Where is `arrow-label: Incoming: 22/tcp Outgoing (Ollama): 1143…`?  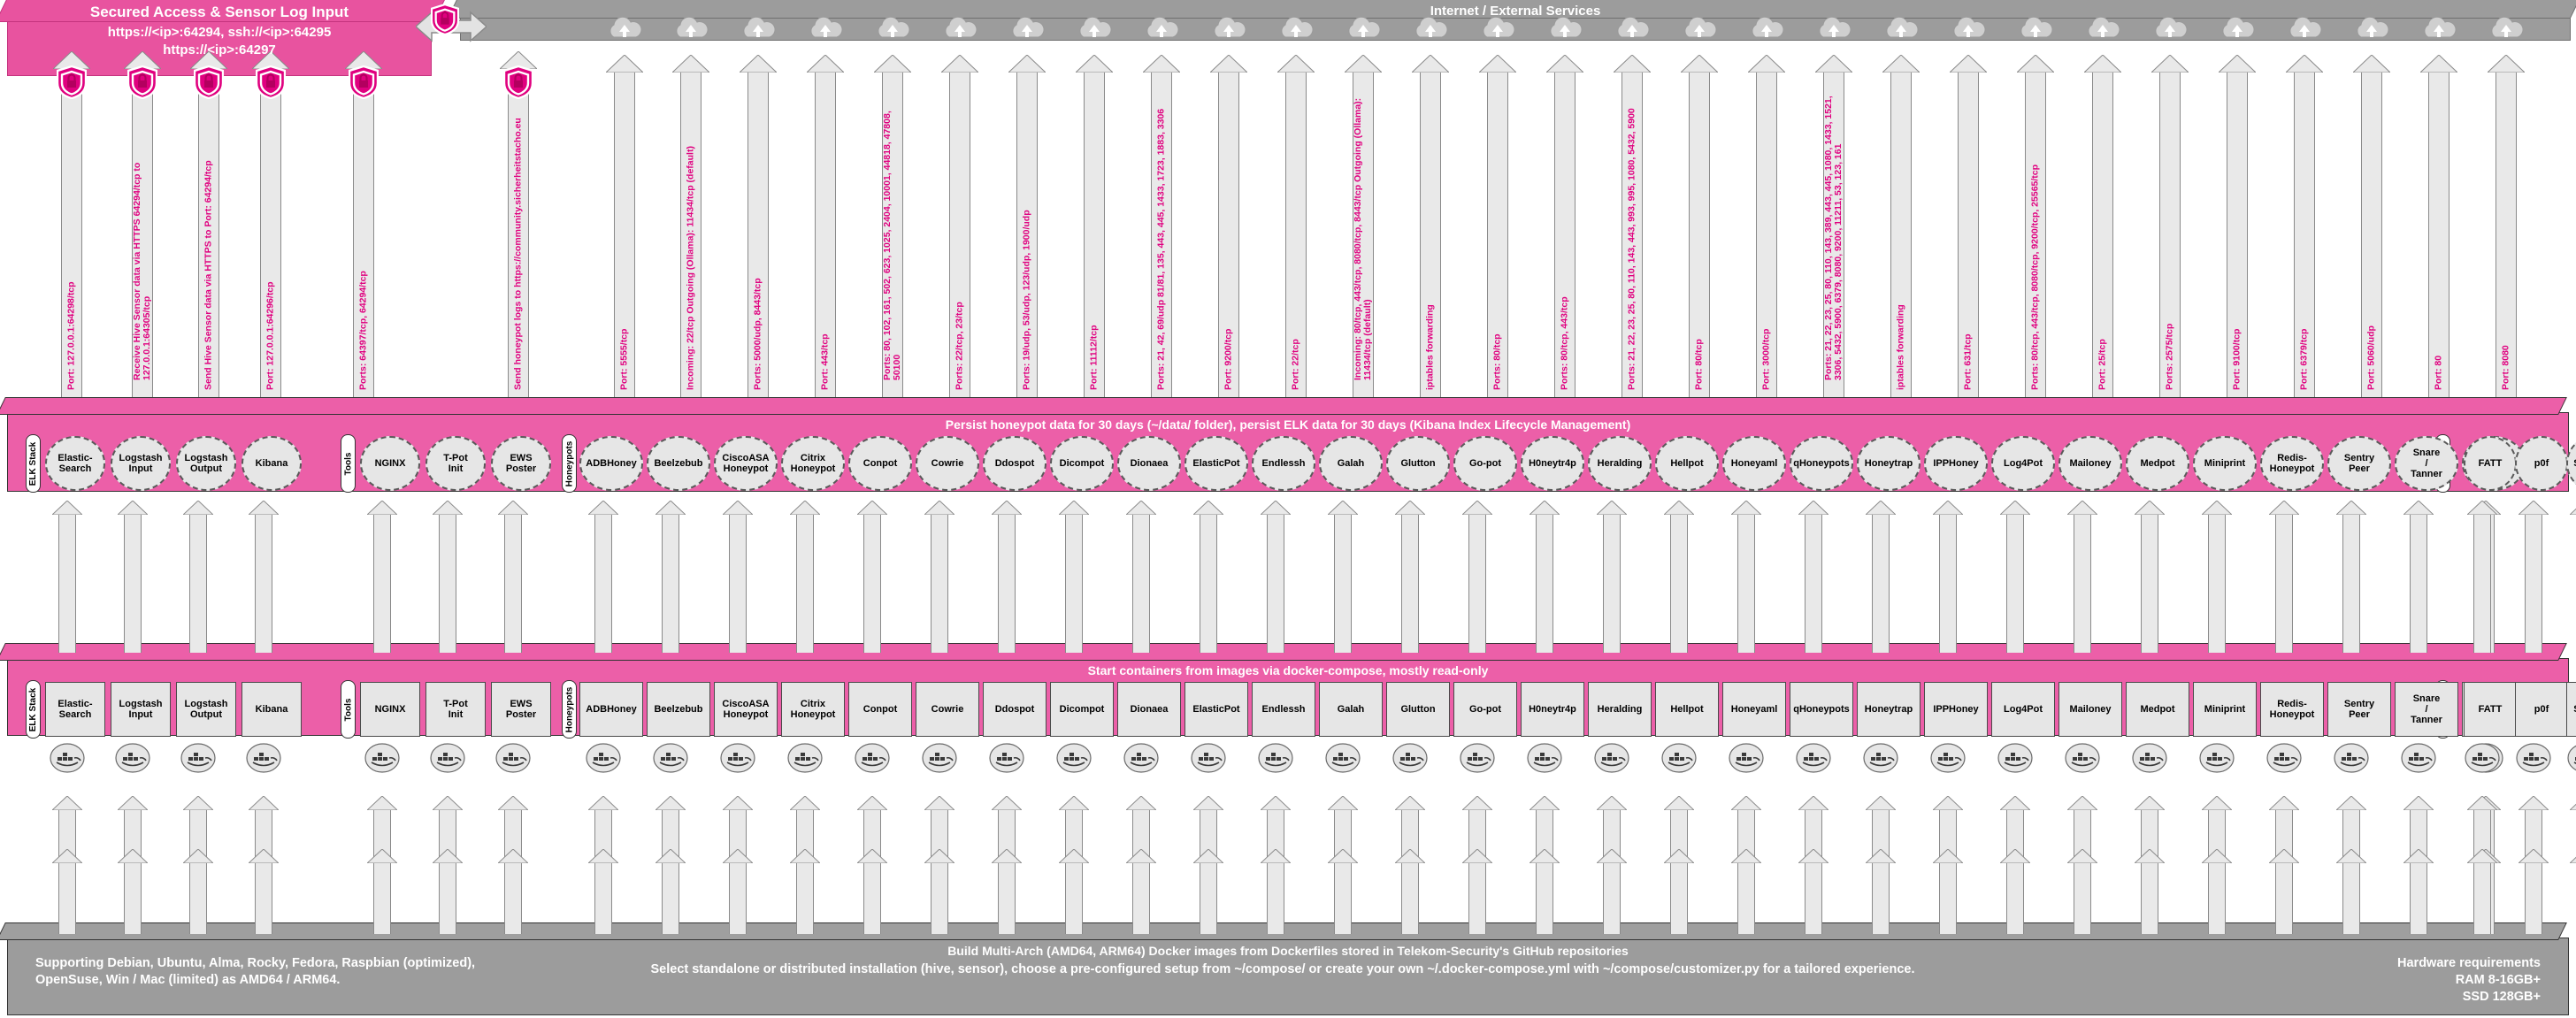 arrow-label: Incoming: 22/tcp Outgoing (Ollama): 1143… is located at coordinates (690, 268).